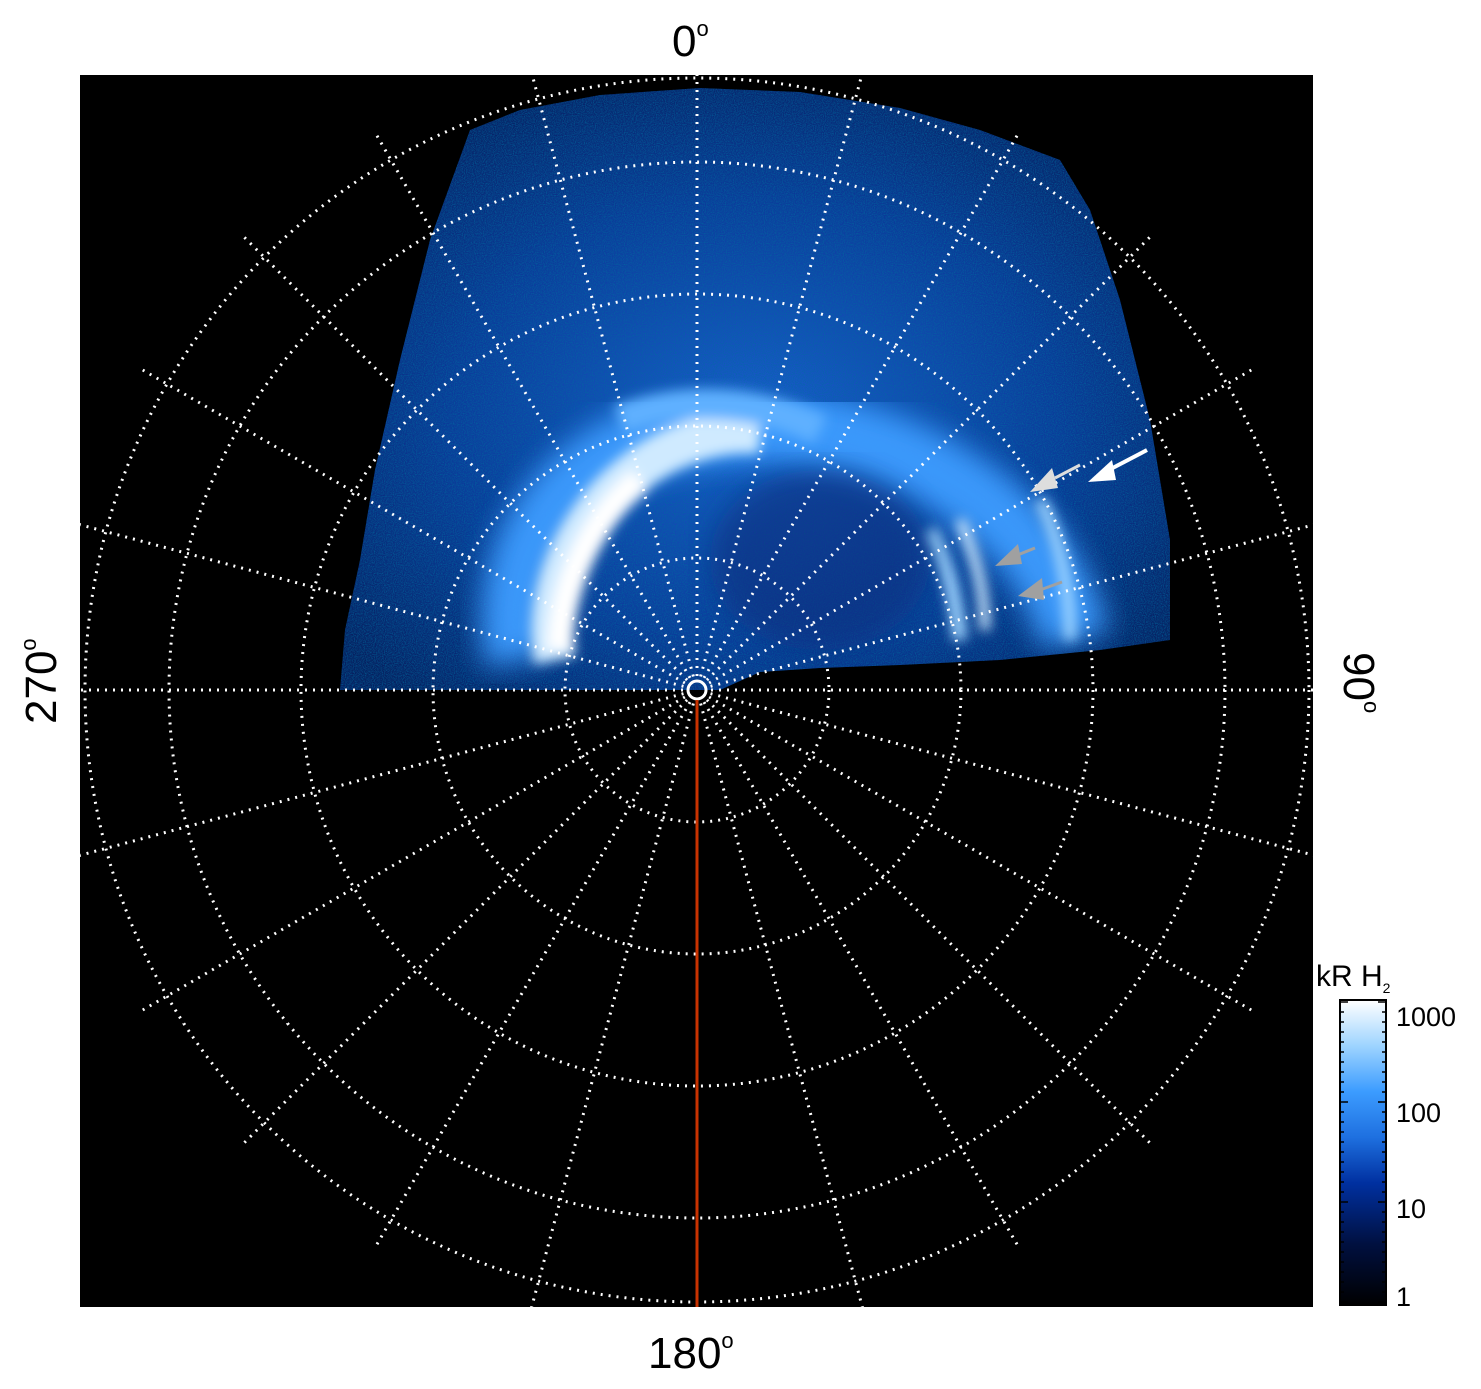 Image resolution: width=1481 pixels, height=1389 pixels. Describe the element at coordinates (1404, 1297) in the screenshot. I see `colorbar-tick-label: 1` at that location.